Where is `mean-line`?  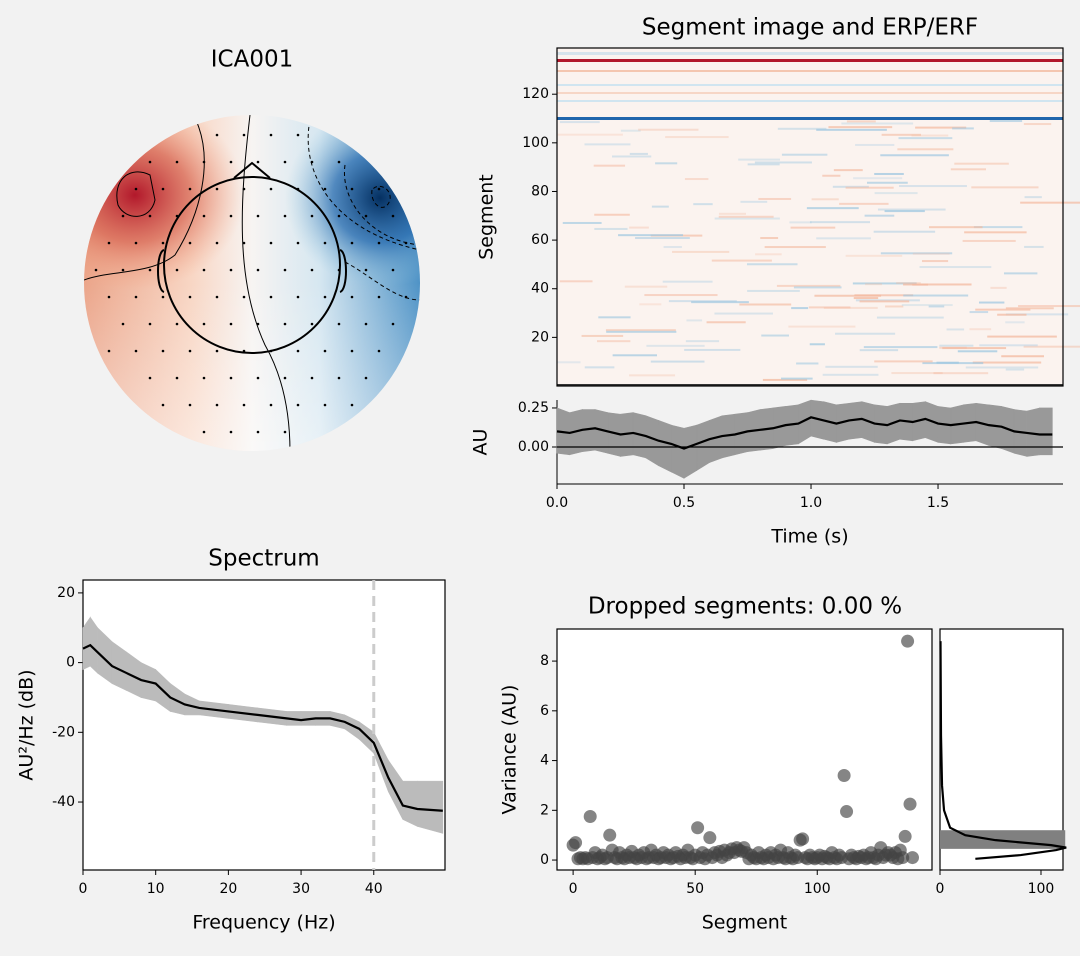
mean-line is located at coordinates (262, 727).